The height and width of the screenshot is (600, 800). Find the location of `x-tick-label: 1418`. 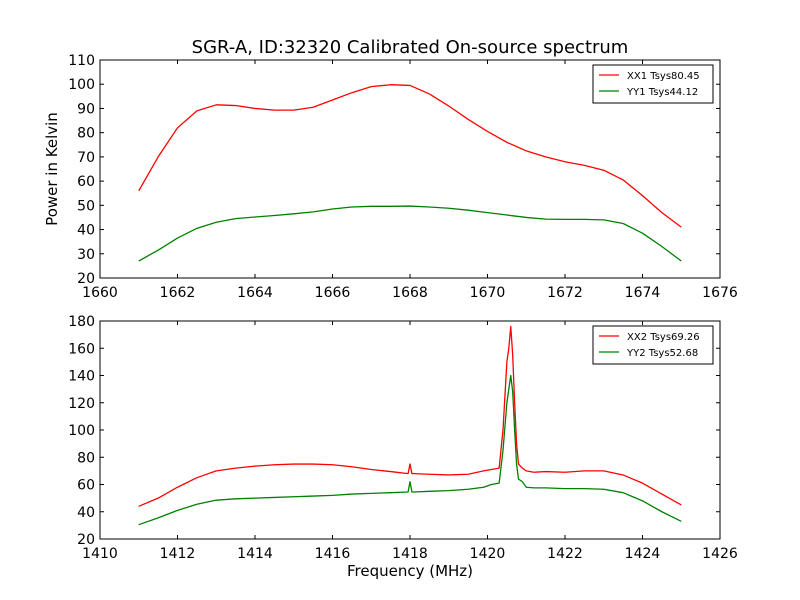

x-tick-label: 1418 is located at coordinates (410, 554).